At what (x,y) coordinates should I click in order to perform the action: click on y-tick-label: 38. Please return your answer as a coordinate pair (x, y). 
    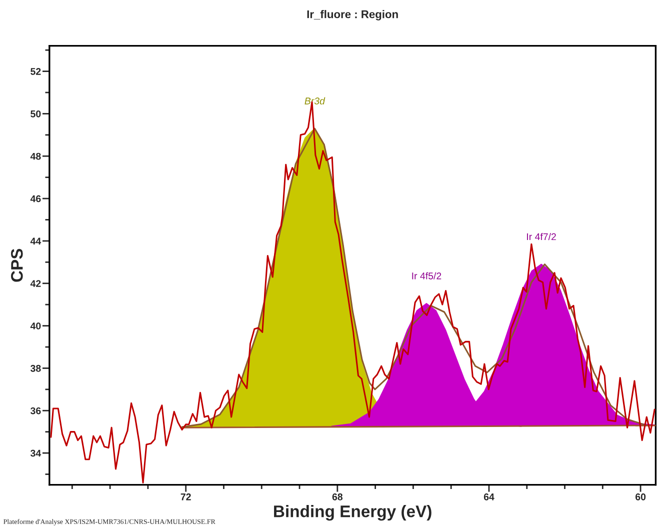
    Looking at the image, I should click on (35, 368).